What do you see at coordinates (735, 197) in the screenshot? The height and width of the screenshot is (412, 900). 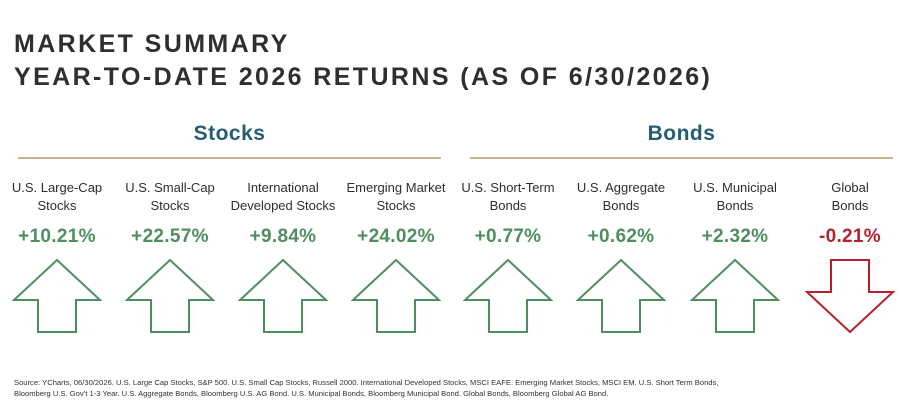 I see `category-label: U.S. Municipal Bonds` at bounding box center [735, 197].